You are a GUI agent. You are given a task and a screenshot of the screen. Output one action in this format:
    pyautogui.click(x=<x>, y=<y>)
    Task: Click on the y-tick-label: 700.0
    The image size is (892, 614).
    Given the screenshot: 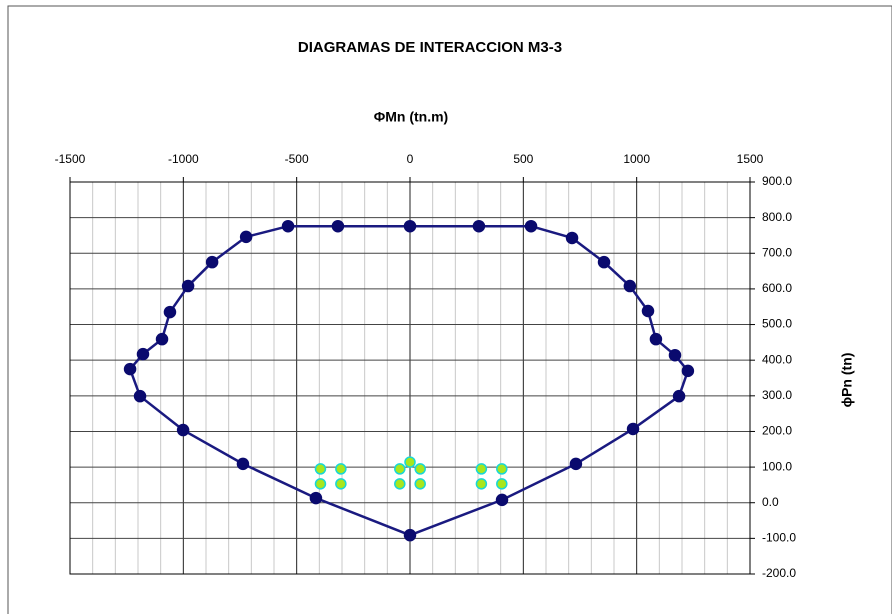 What is the action you would take?
    pyautogui.click(x=777, y=252)
    